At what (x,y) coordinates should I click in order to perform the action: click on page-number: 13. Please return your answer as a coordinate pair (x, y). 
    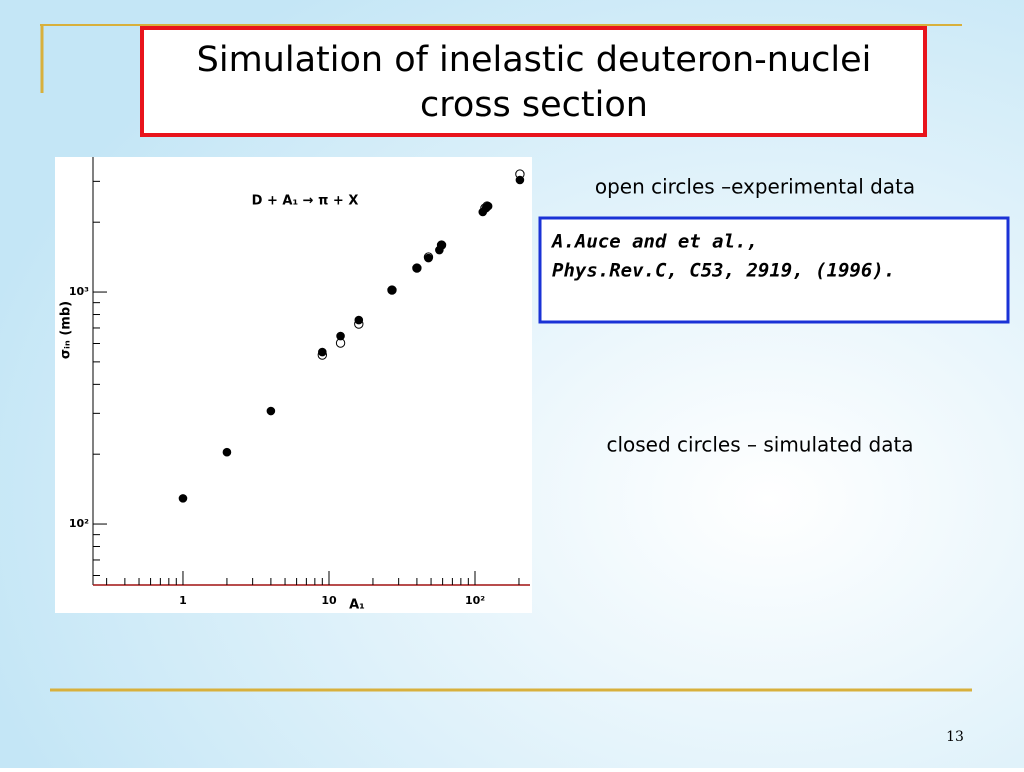
    Looking at the image, I should click on (955, 737).